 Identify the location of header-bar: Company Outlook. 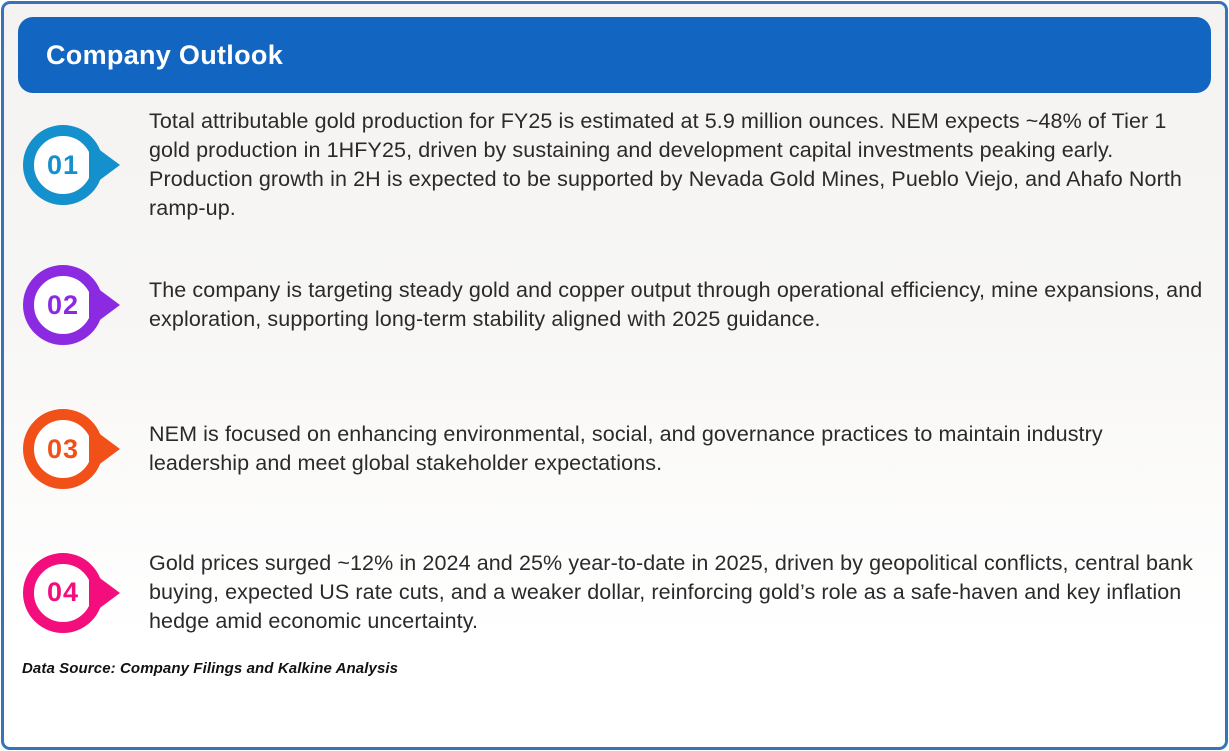
(614, 55).